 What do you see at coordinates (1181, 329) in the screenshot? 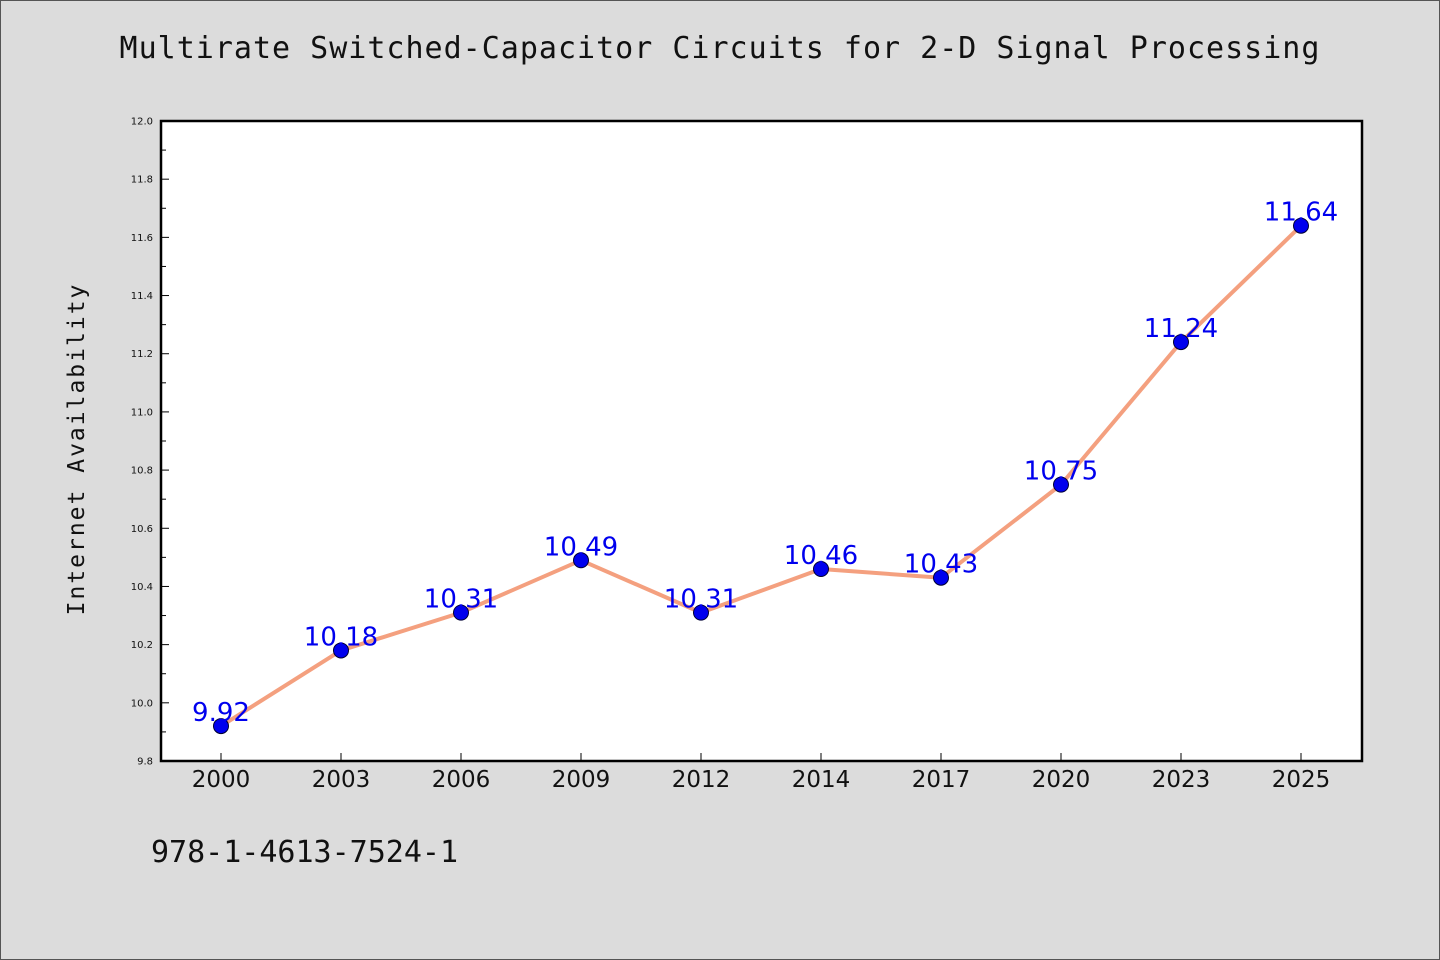
I see `data-label: 11.24` at bounding box center [1181, 329].